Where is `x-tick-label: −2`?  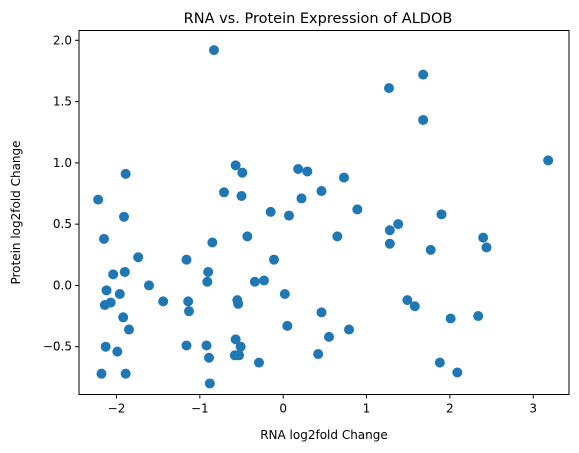 x-tick-label: −2 is located at coordinates (117, 409).